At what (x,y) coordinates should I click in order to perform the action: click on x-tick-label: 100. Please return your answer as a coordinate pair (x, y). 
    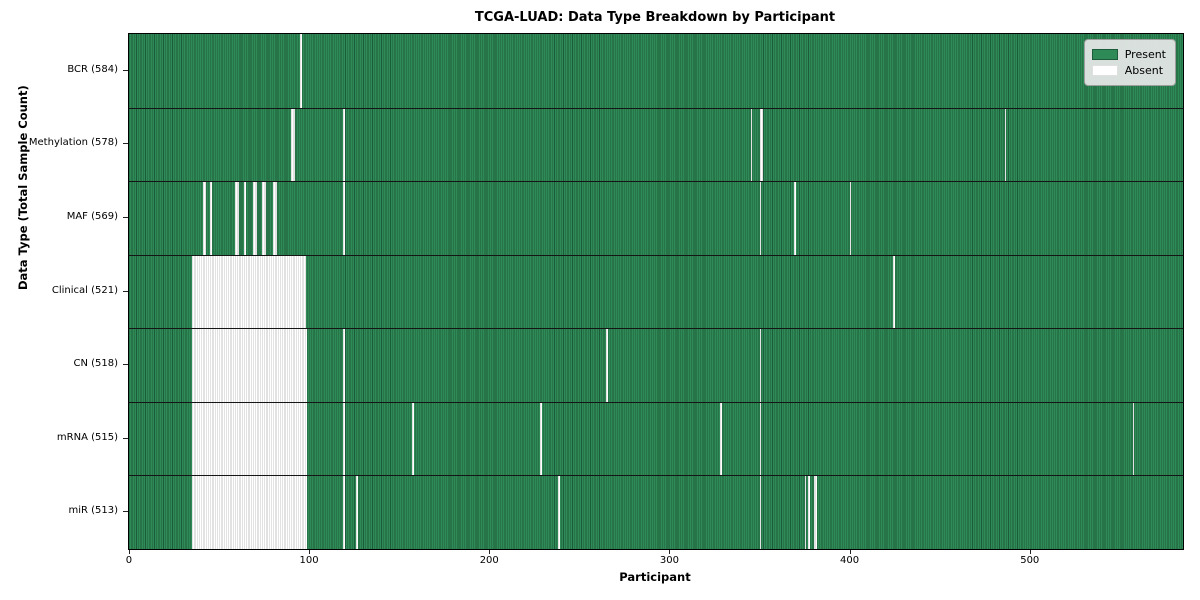
    Looking at the image, I should click on (309, 560).